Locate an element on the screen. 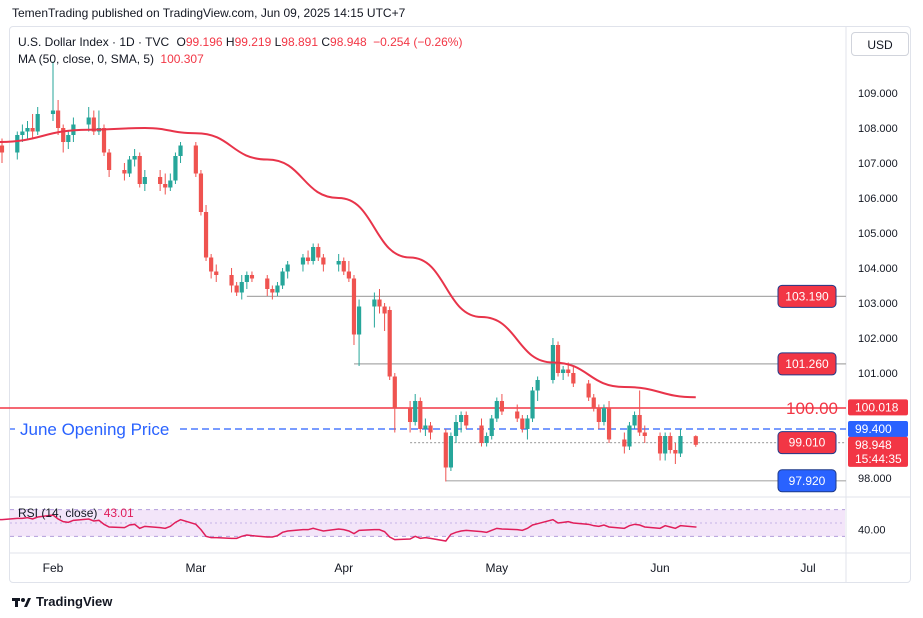 Image resolution: width=923 pixels, height=618 pixels. level-badge-label: 97.920 is located at coordinates (807, 481).